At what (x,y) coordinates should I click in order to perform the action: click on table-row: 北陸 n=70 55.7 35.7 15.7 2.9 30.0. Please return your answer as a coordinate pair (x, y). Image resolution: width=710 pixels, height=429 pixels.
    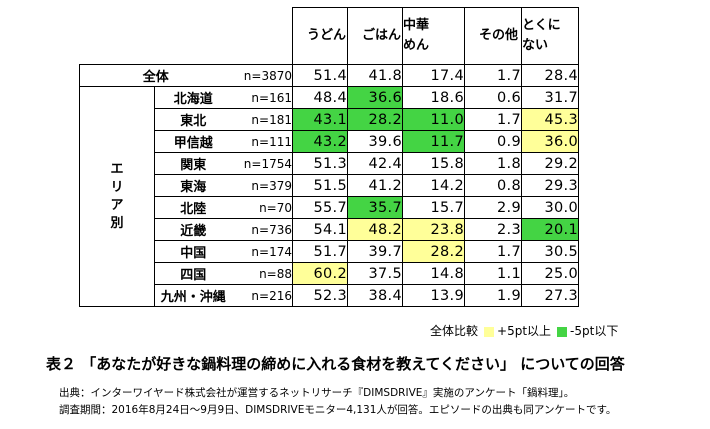
    Looking at the image, I should click on (329, 207).